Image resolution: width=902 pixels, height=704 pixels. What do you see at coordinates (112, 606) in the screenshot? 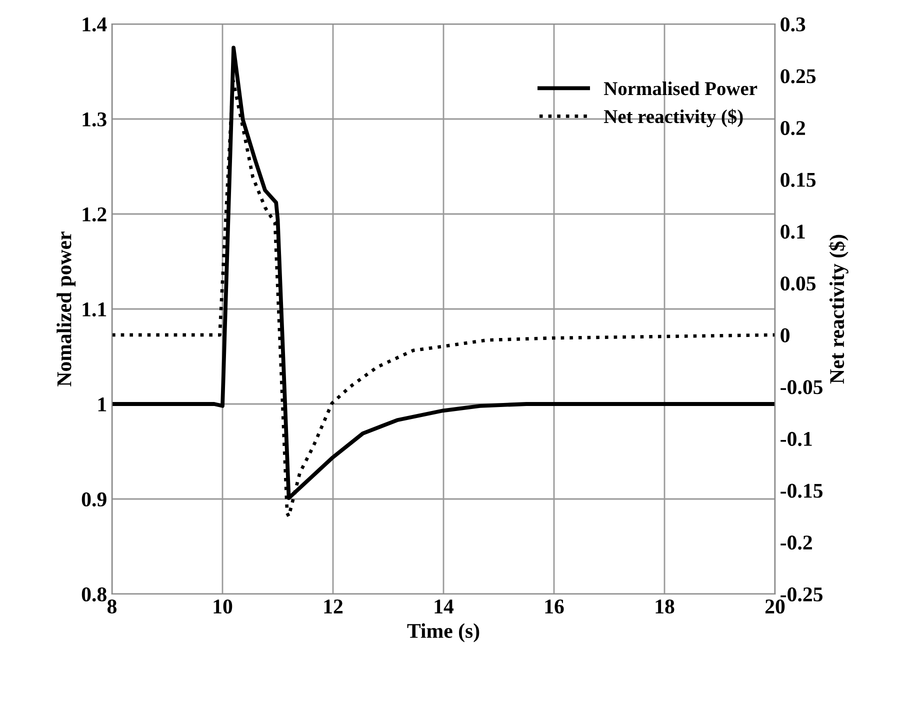
I see `x-tick-label: 8` at bounding box center [112, 606].